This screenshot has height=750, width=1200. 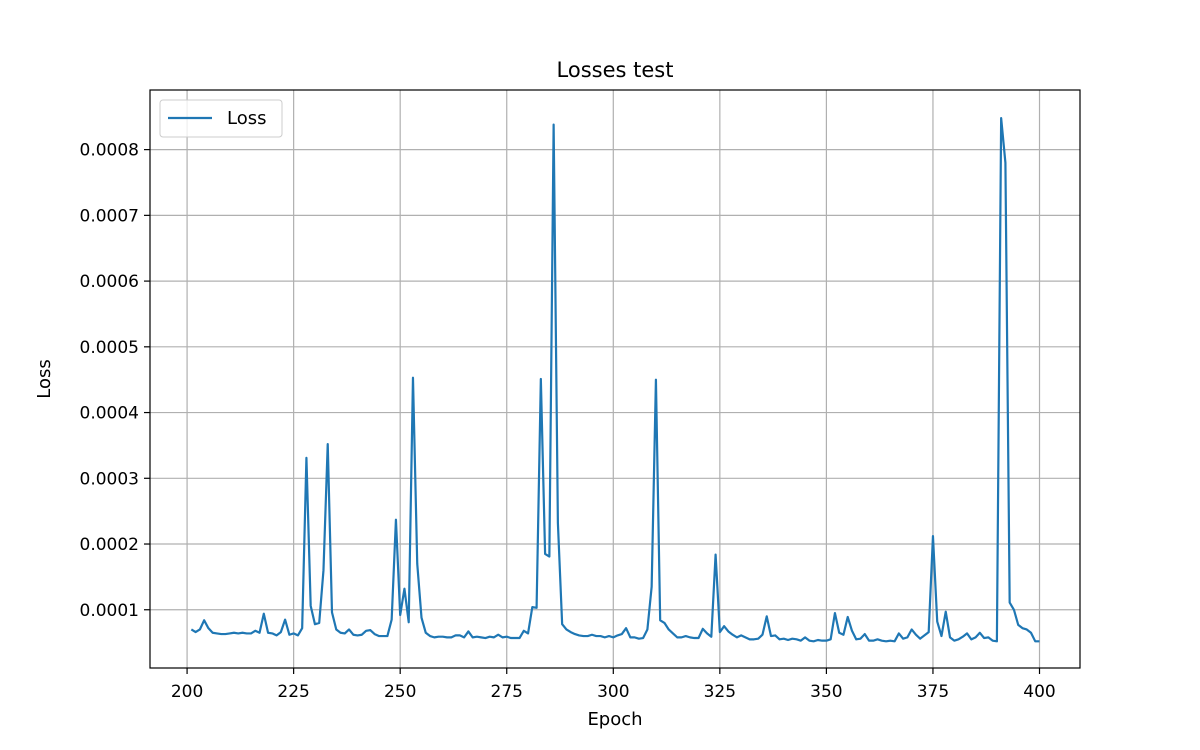 I want to click on y-tick-label: 0.0006, so click(x=109, y=282).